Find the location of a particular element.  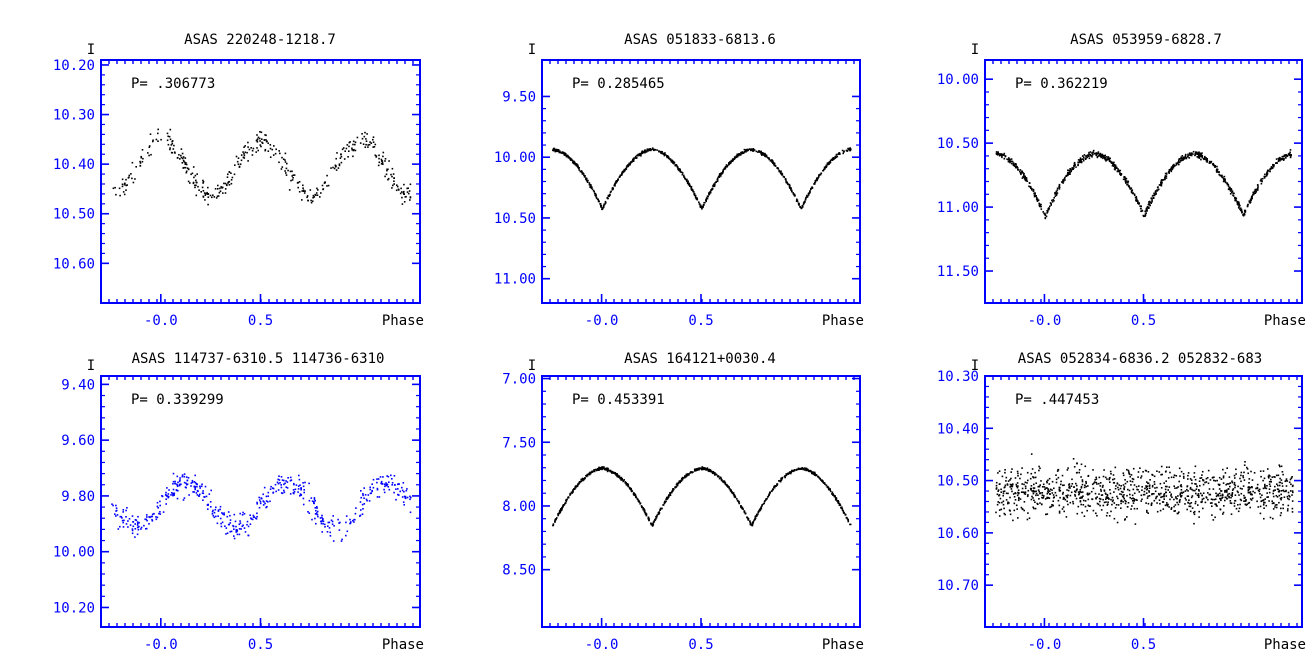

period-label: P= 0.339299 is located at coordinates (177, 400).